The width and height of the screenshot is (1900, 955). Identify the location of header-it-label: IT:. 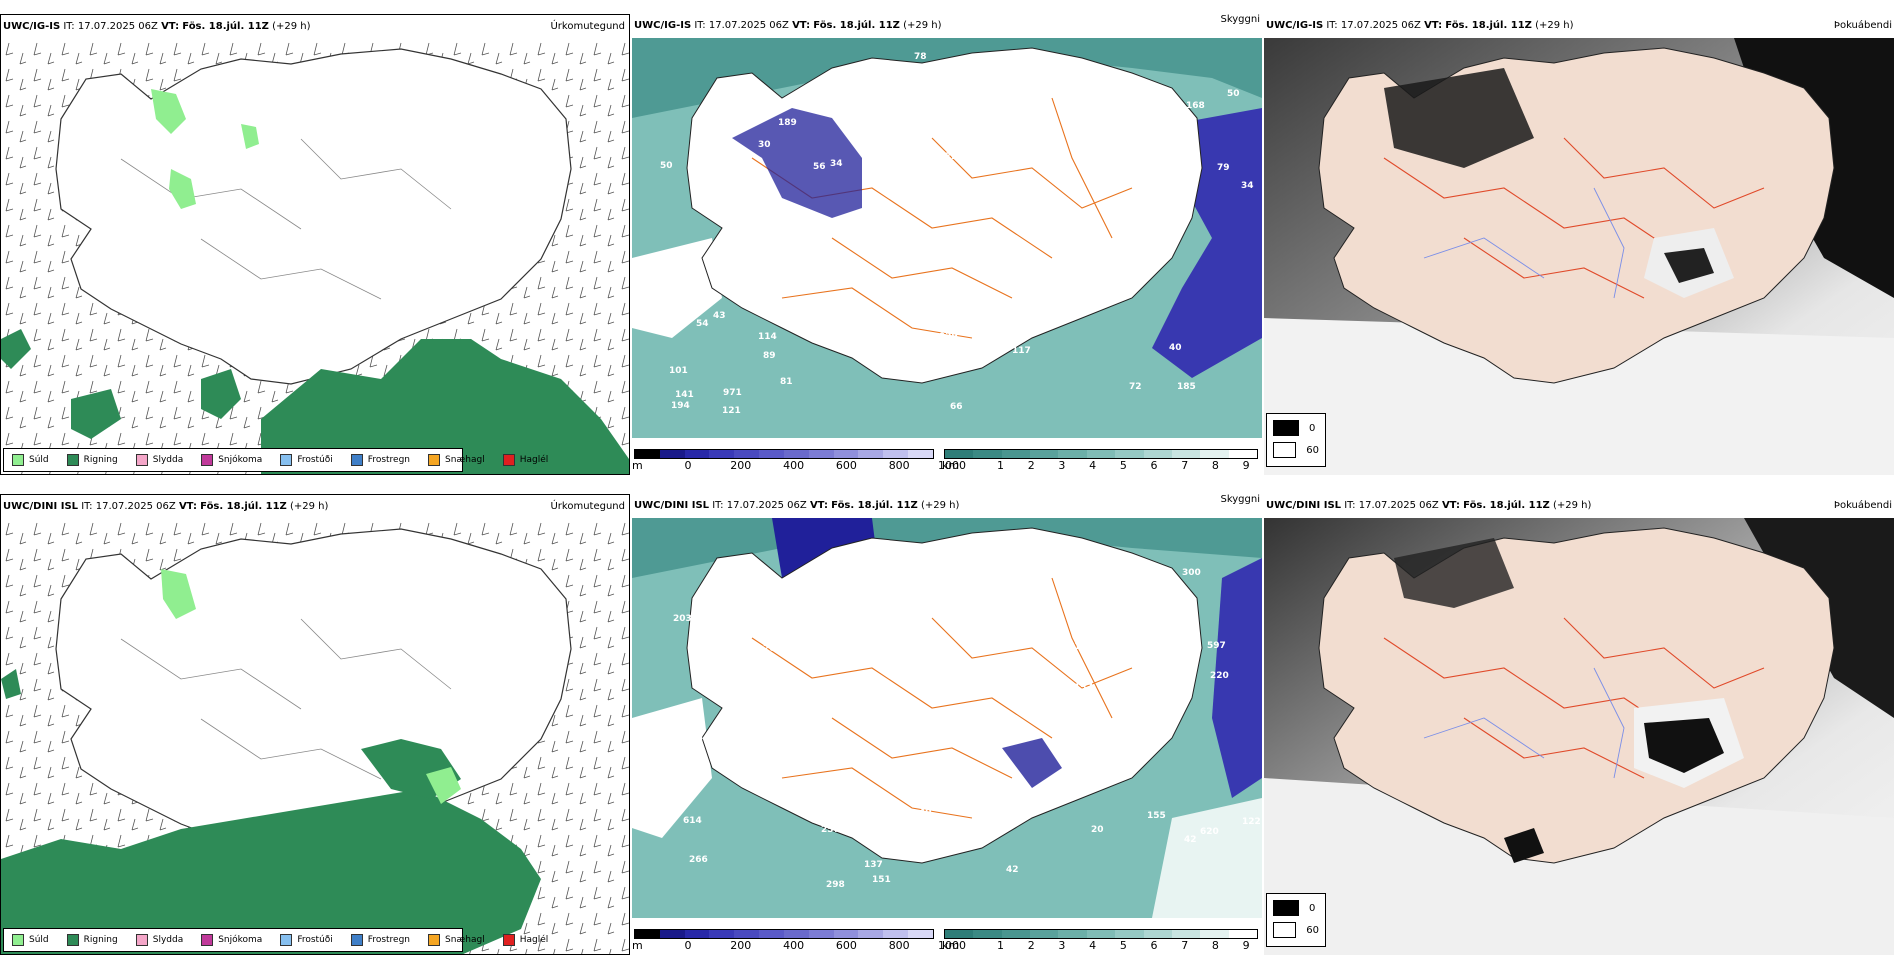
(1350, 505).